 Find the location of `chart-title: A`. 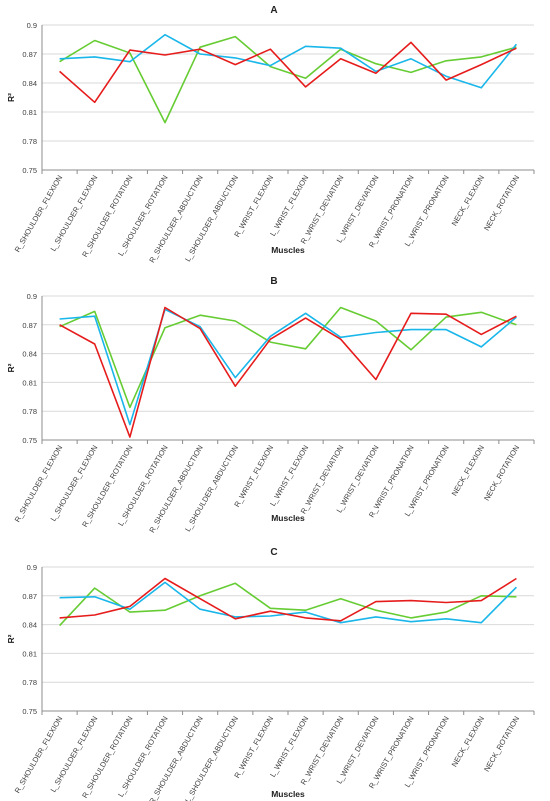

chart-title: A is located at coordinates (273, 10).